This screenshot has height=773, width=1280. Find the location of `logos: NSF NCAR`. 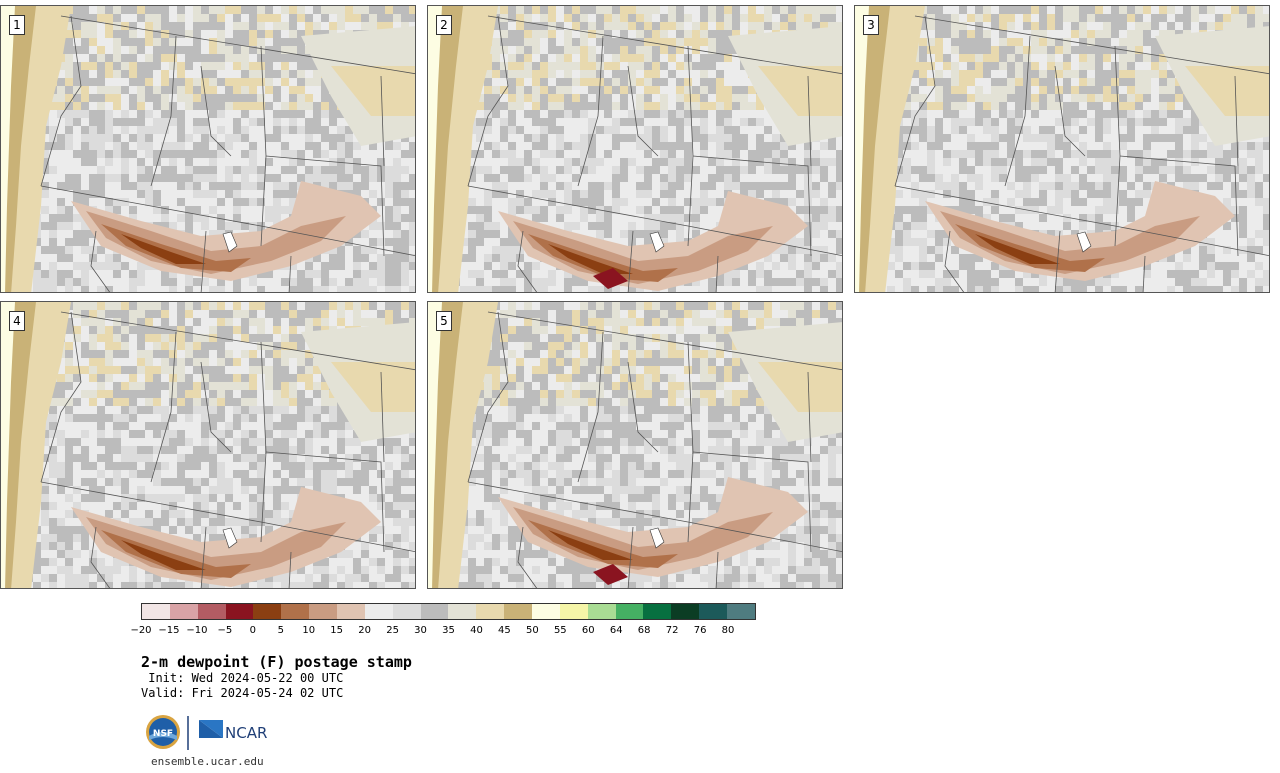

logos: NSF NCAR is located at coordinates (206, 732).